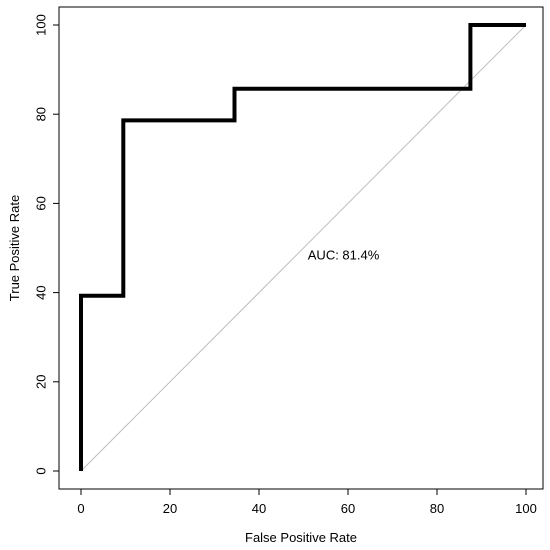  Describe the element at coordinates (41, 382) in the screenshot. I see `y-tick-label: 20` at that location.